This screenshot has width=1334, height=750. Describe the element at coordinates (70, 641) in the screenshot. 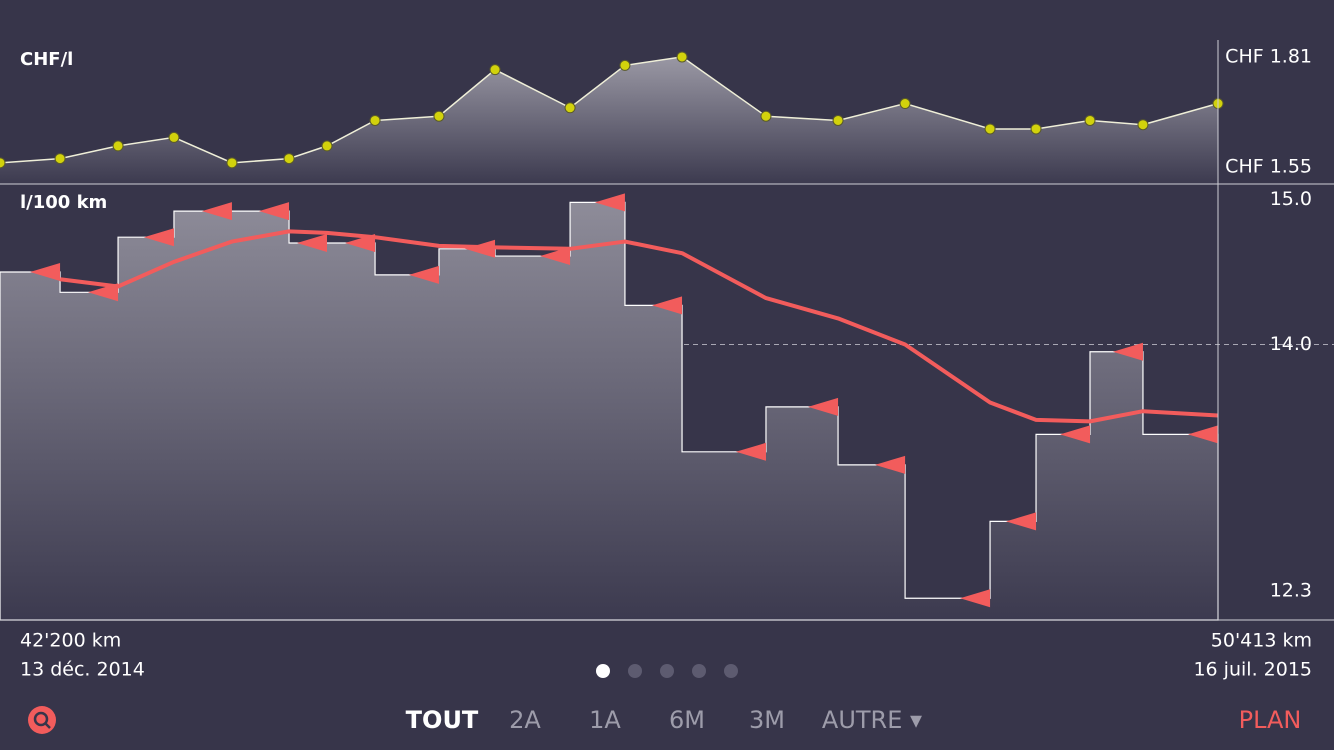

I see `start-km: 42'200 km` at that location.